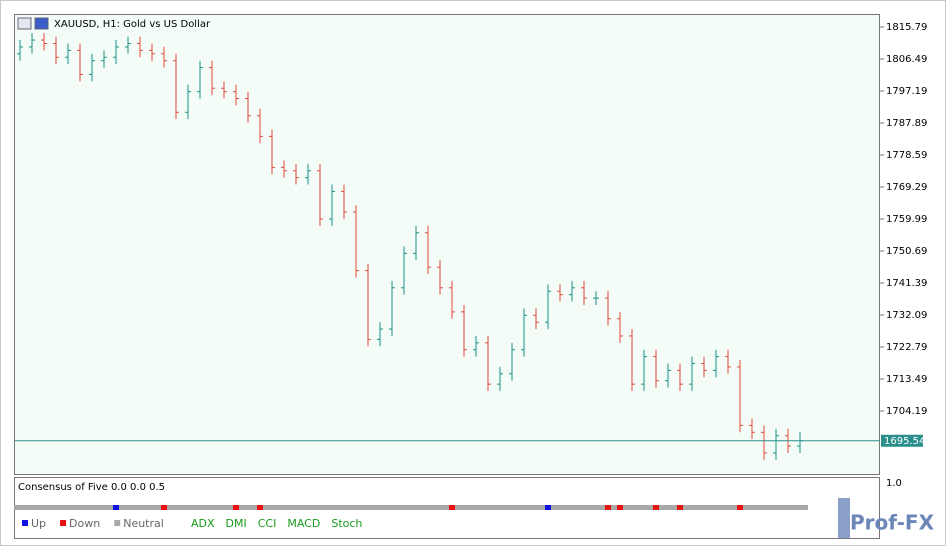 Image resolution: width=946 pixels, height=550 pixels. I want to click on chart-title: XAUUSD, H1: Gold vs US Dollar, so click(132, 24).